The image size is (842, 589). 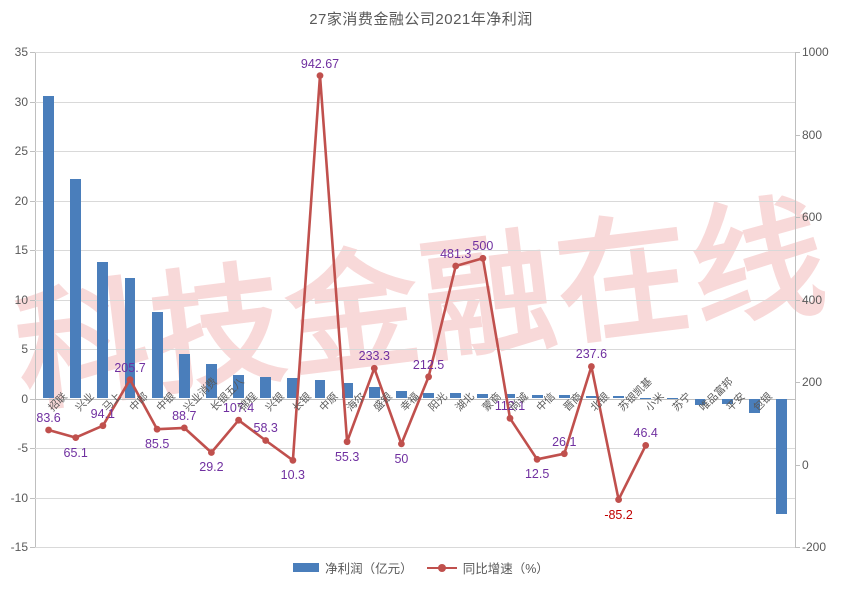 What do you see at coordinates (618, 514) in the screenshot?
I see `data-label: -85.2` at bounding box center [618, 514].